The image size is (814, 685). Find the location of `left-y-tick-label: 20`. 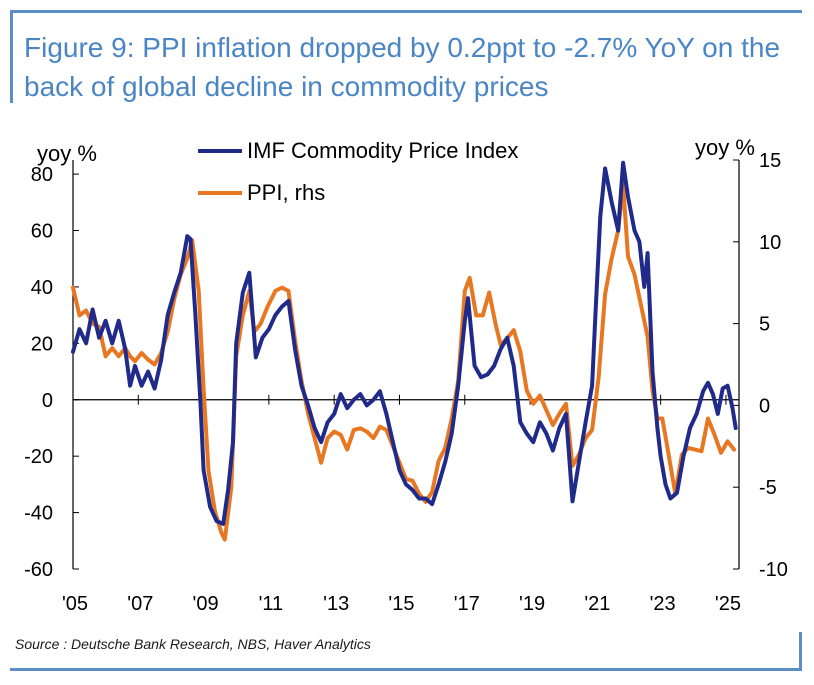

left-y-tick-label: 20 is located at coordinates (42, 344).